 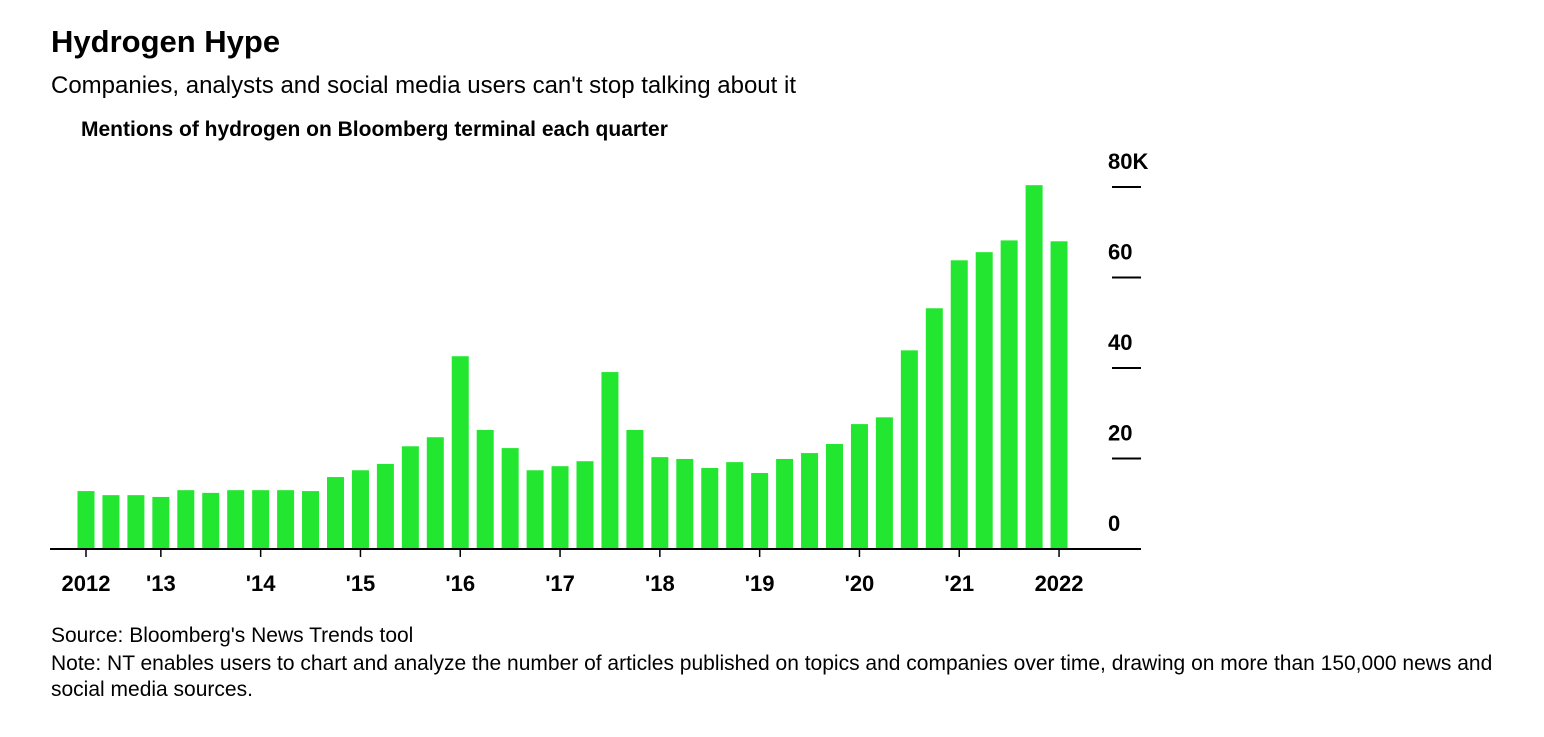 What do you see at coordinates (232, 635) in the screenshot?
I see `source: Source: Bloomberg's News Trends tool` at bounding box center [232, 635].